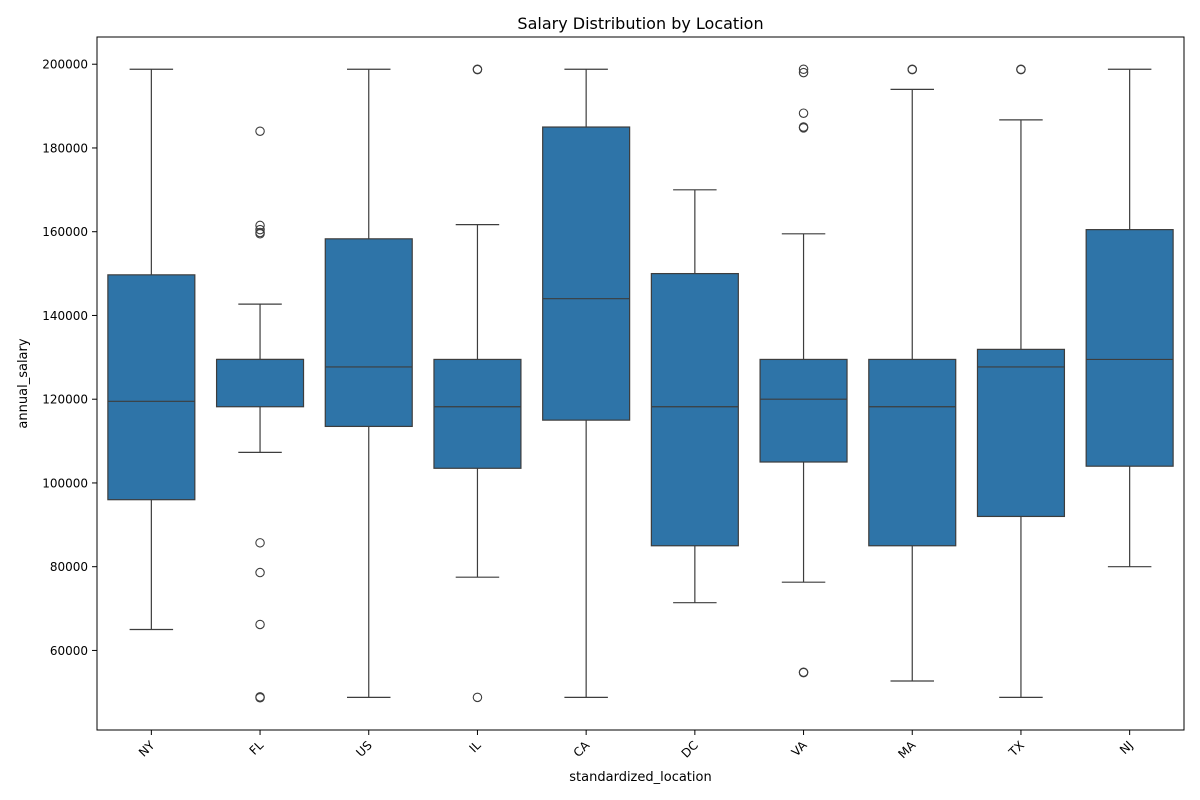 Image resolution: width=1200 pixels, height=800 pixels. I want to click on y-tick-label: 140000, so click(65, 316).